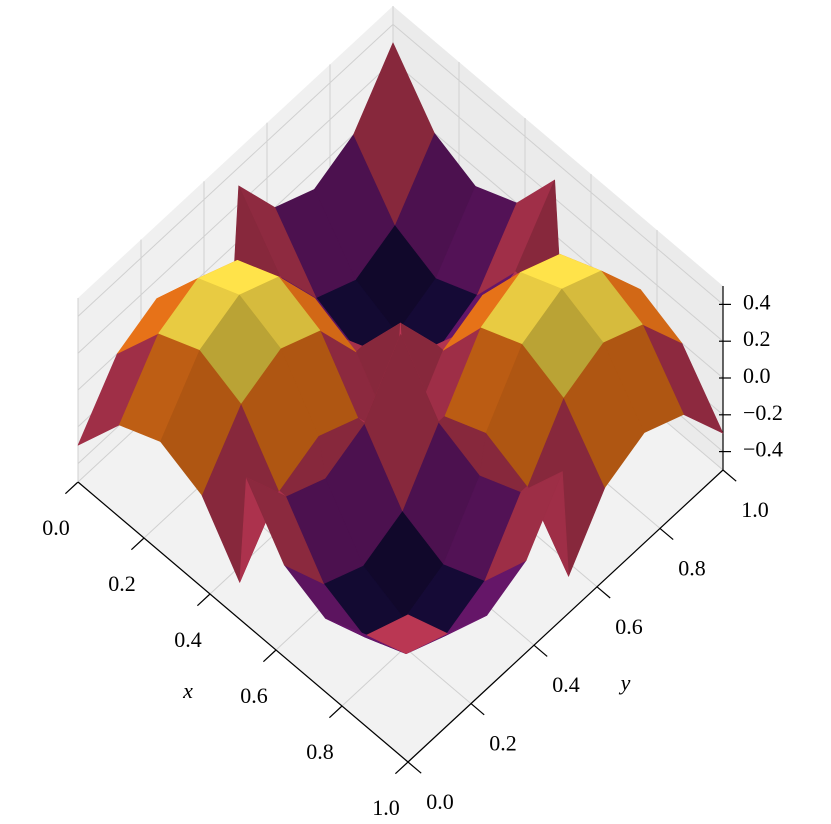 The image size is (831, 824). Describe the element at coordinates (188, 639) in the screenshot. I see `x-tick-label: 0.4` at that location.